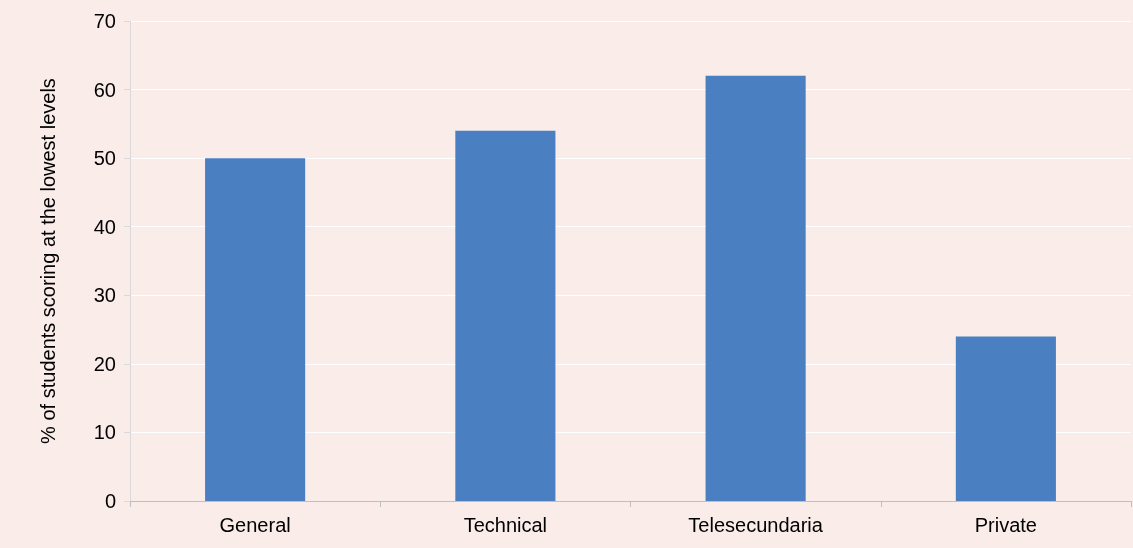  What do you see at coordinates (104, 363) in the screenshot?
I see `y-tick-label: 20` at bounding box center [104, 363].